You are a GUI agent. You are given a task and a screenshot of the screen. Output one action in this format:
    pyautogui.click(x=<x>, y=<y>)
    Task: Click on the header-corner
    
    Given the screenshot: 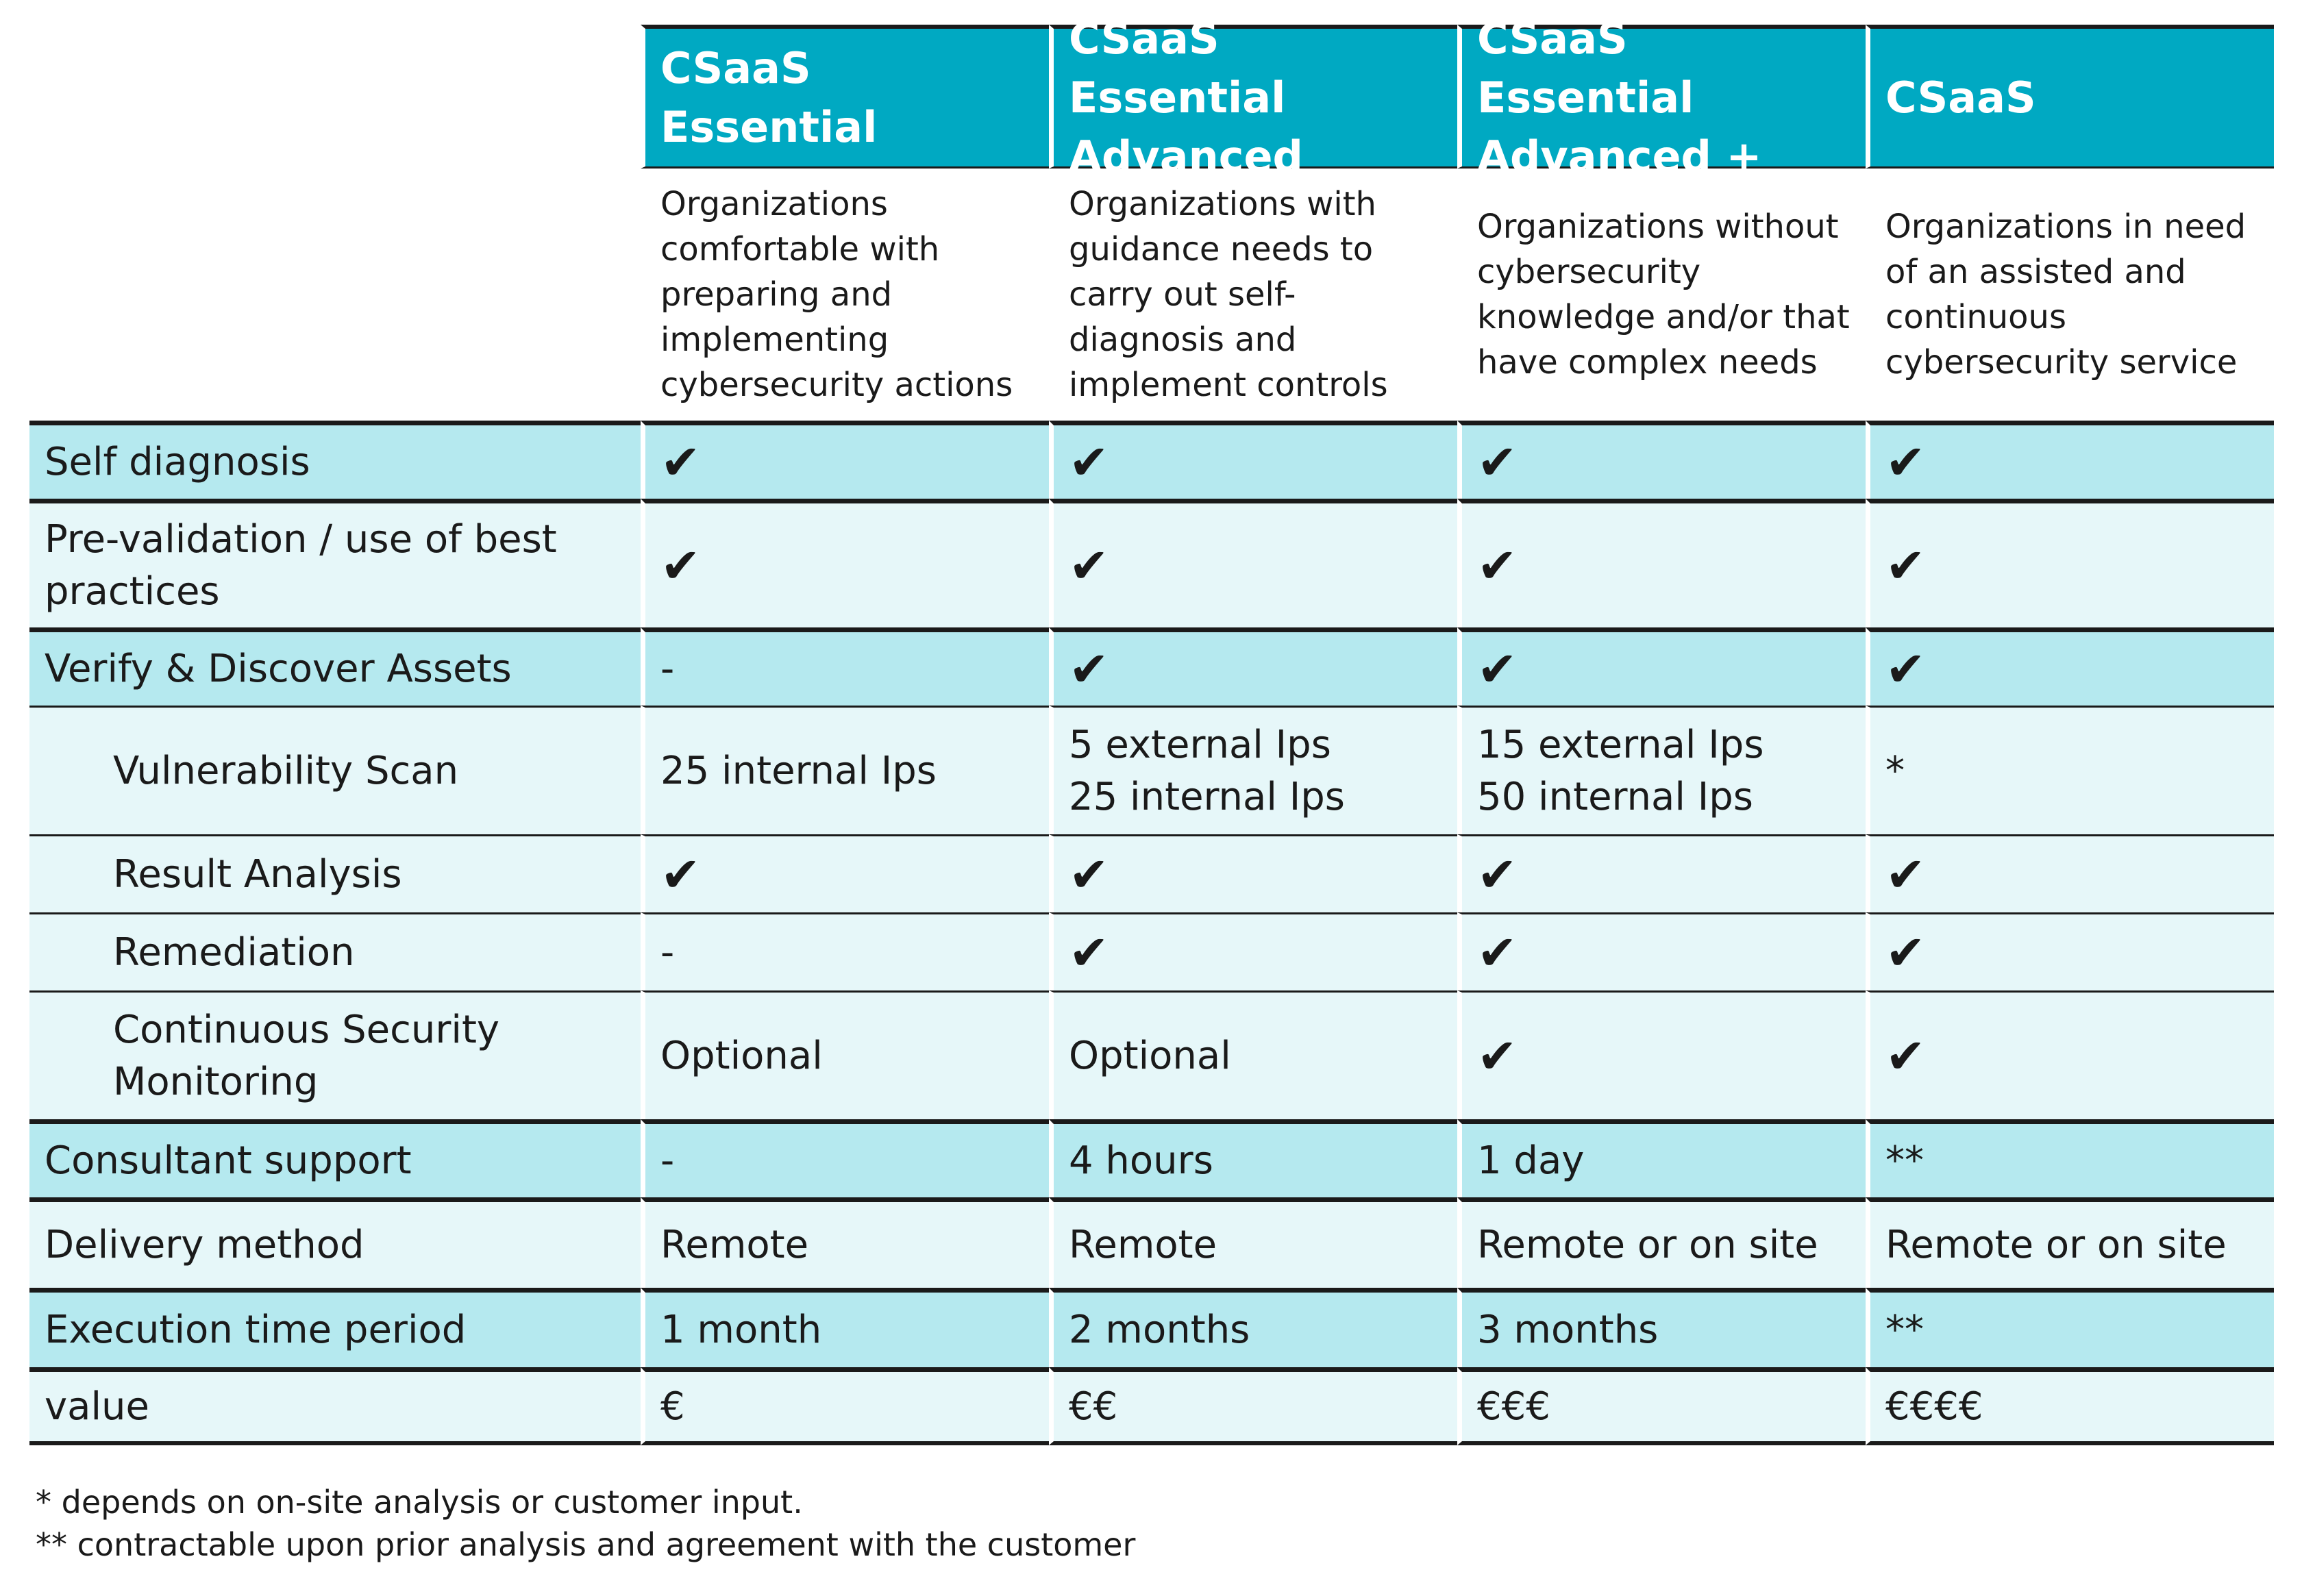 What is the action you would take?
    pyautogui.click(x=335, y=97)
    